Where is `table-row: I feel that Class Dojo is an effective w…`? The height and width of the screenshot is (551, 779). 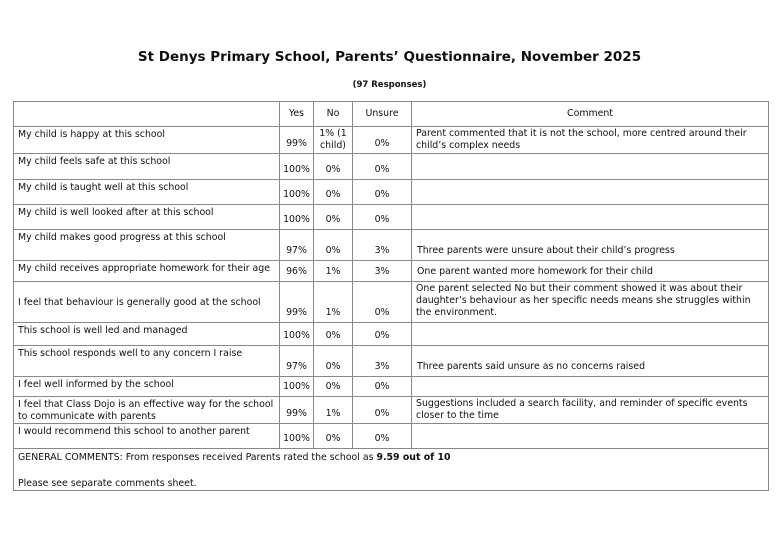
table-row: I feel that Class Dojo is an effective w… is located at coordinates (391, 410).